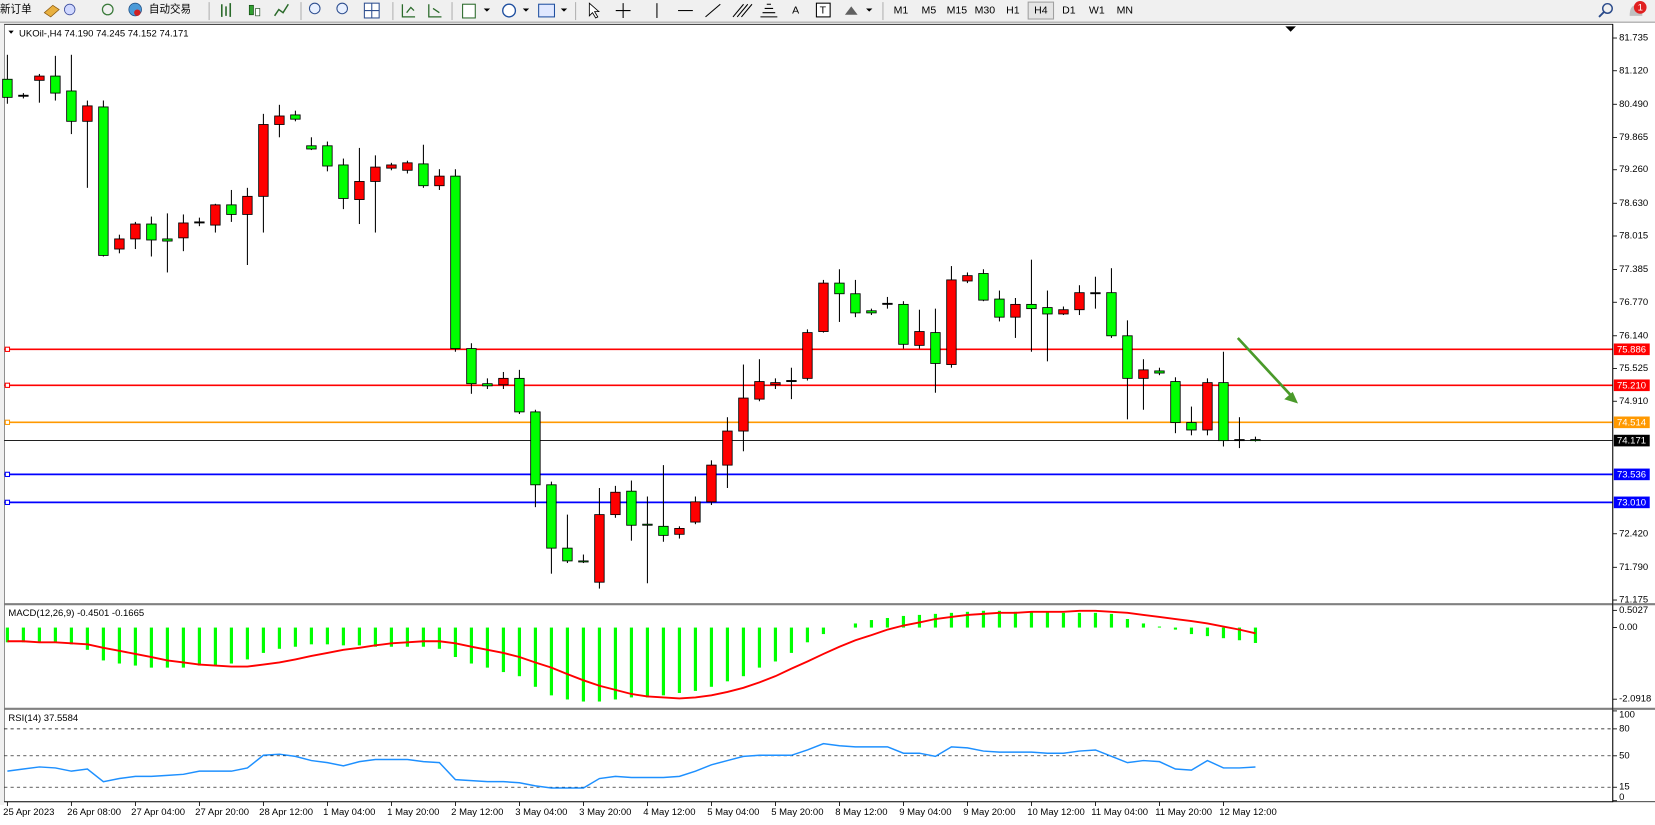  What do you see at coordinates (594, 10) in the screenshot?
I see `icon-cursor` at bounding box center [594, 10].